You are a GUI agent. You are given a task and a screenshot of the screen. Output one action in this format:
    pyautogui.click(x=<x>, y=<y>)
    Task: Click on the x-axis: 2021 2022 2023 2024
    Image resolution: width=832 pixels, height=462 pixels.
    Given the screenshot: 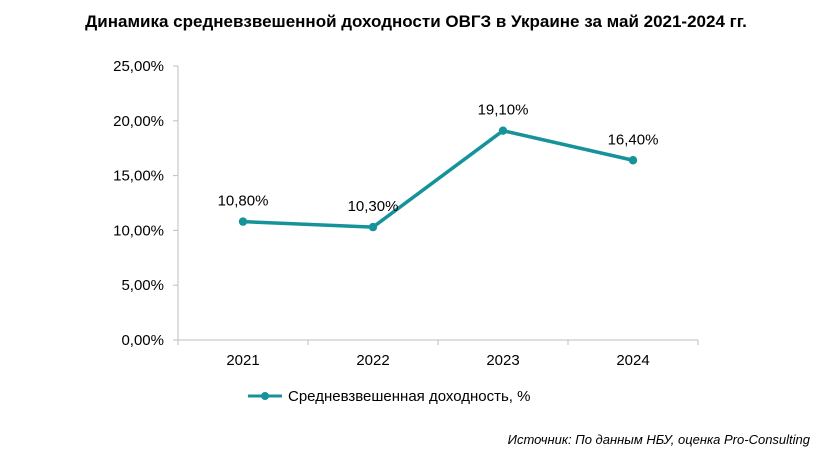 What is the action you would take?
    pyautogui.click(x=438, y=354)
    